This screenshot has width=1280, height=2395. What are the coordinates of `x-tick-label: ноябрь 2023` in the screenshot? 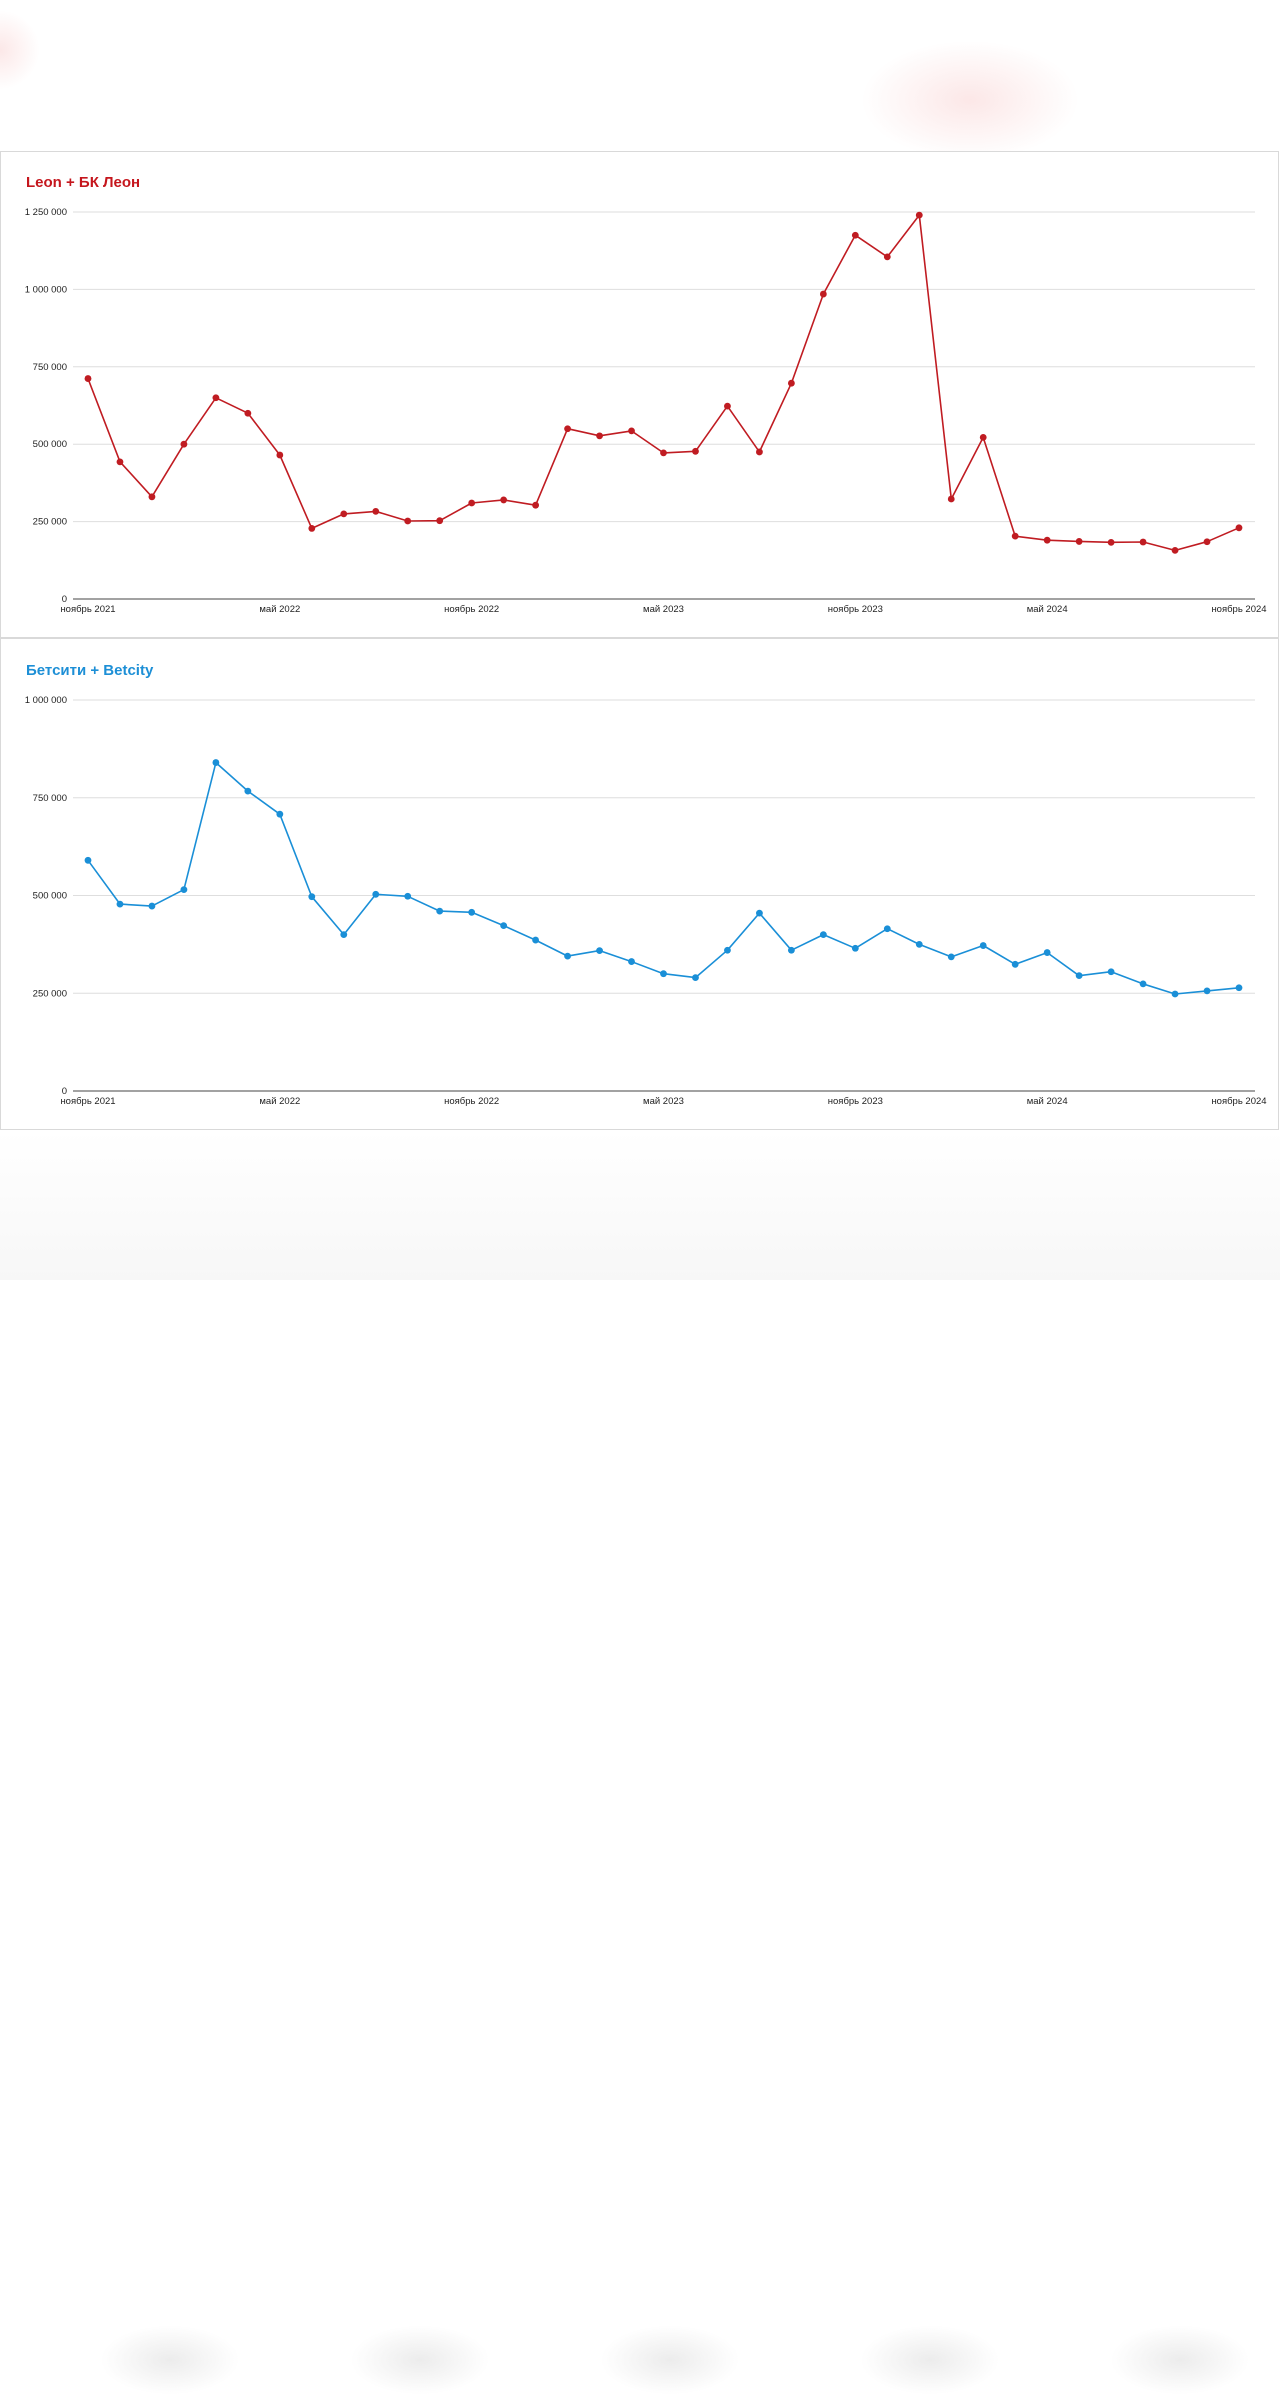 It's located at (855, 609).